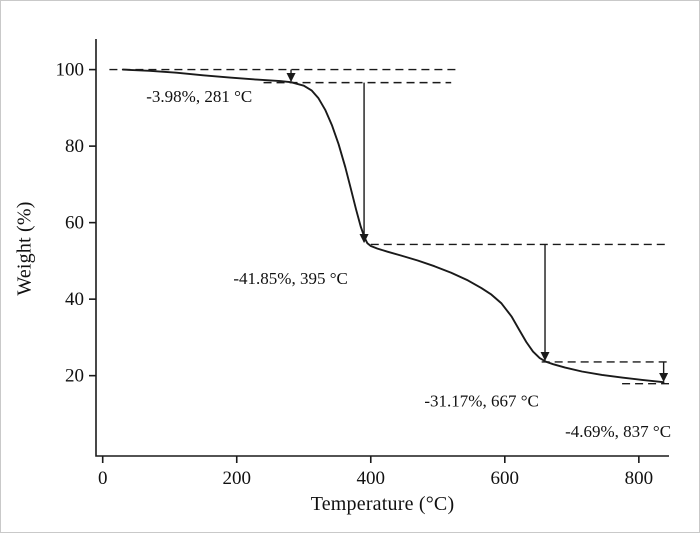 The height and width of the screenshot is (533, 700). What do you see at coordinates (236, 478) in the screenshot?
I see `x-tick-label: 200` at bounding box center [236, 478].